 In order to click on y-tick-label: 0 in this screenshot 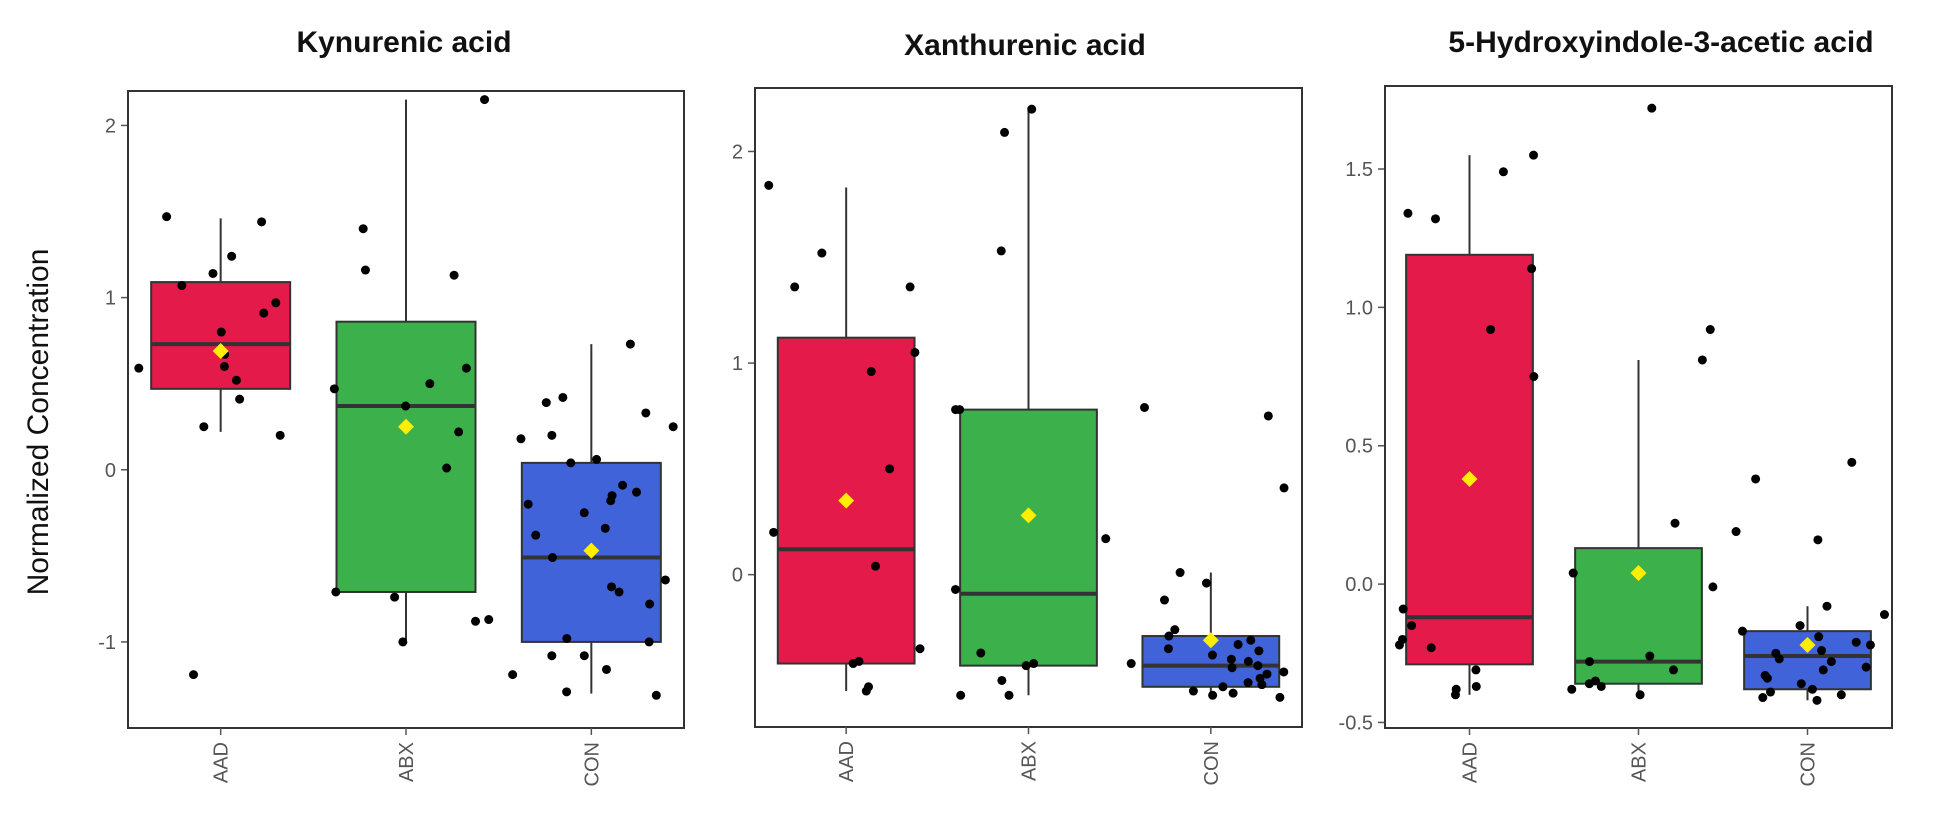, I will do `click(110, 471)`.